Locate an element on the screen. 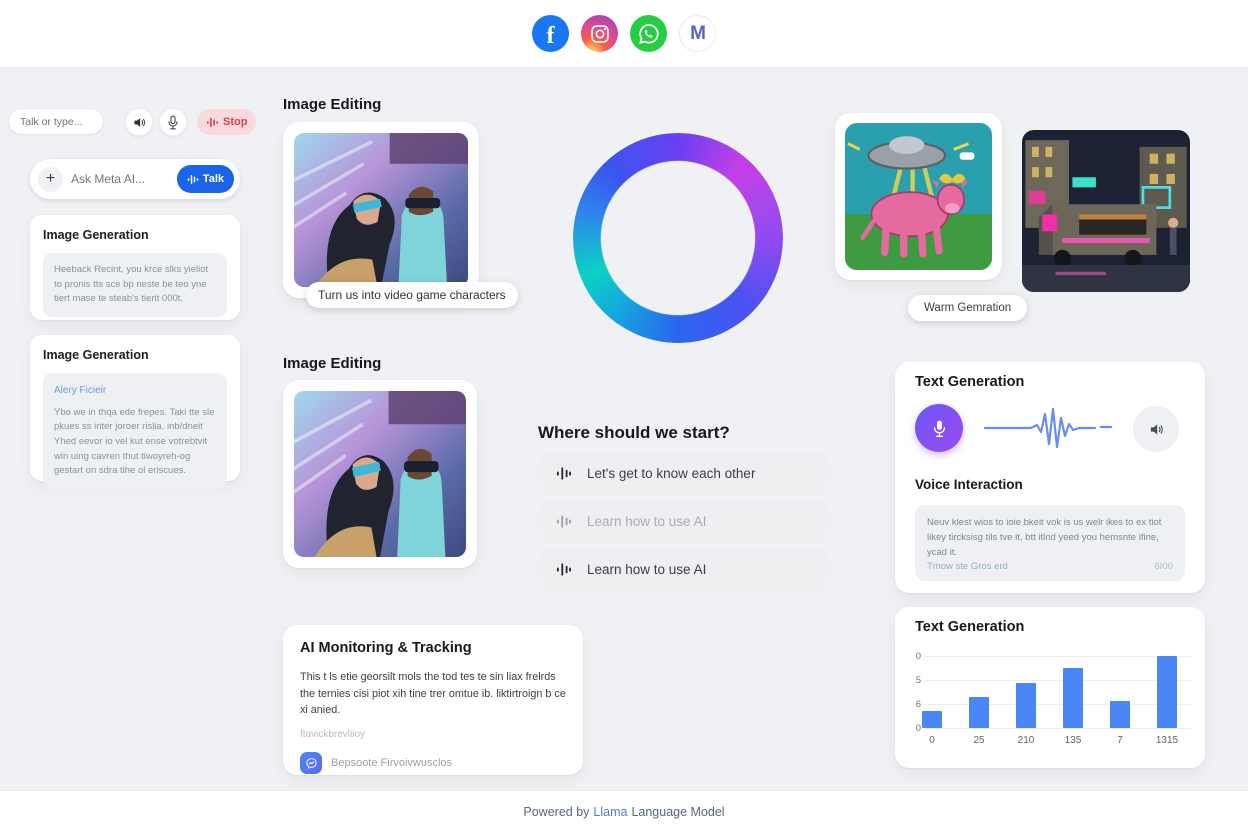 The width and height of the screenshot is (1248, 832). voice-mic-button is located at coordinates (939, 428).